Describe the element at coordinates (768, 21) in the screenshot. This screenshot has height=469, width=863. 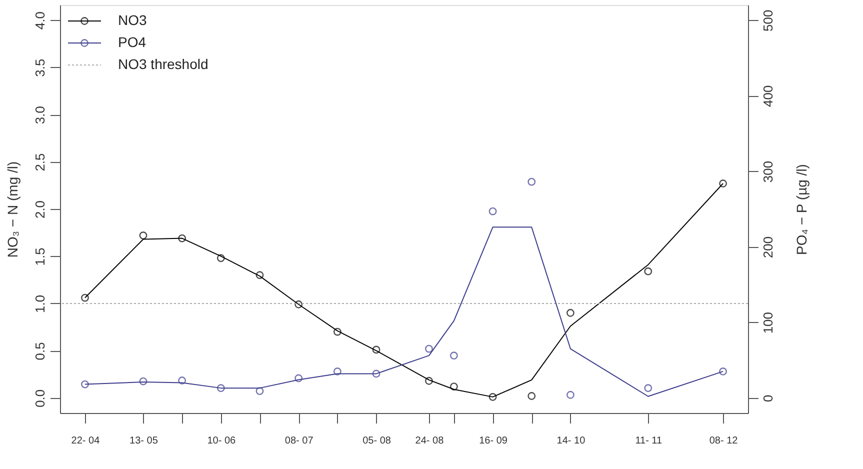
I see `y2-tick-label: 500` at that location.